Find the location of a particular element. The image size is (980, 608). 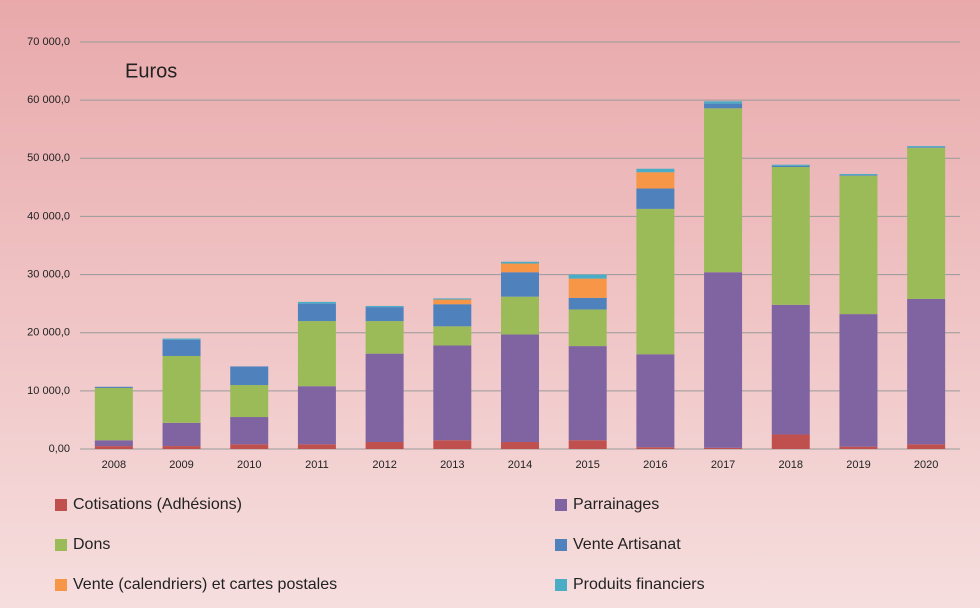

y-tick-label: 60 000,0 is located at coordinates (48, 100).